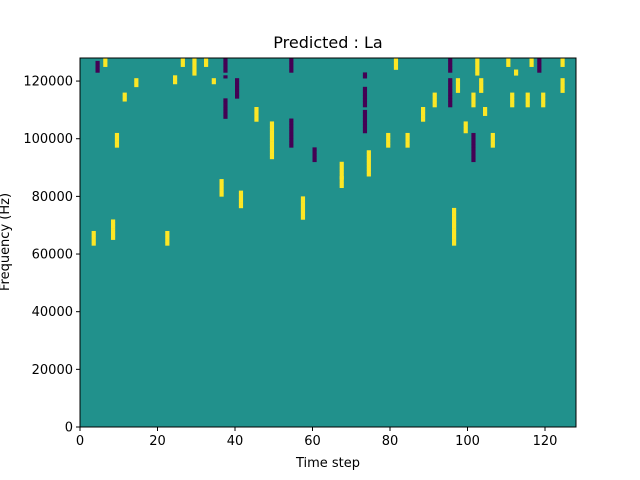 The width and height of the screenshot is (640, 480). Describe the element at coordinates (327, 42) in the screenshot. I see `chart-title: Predicted : La` at that location.